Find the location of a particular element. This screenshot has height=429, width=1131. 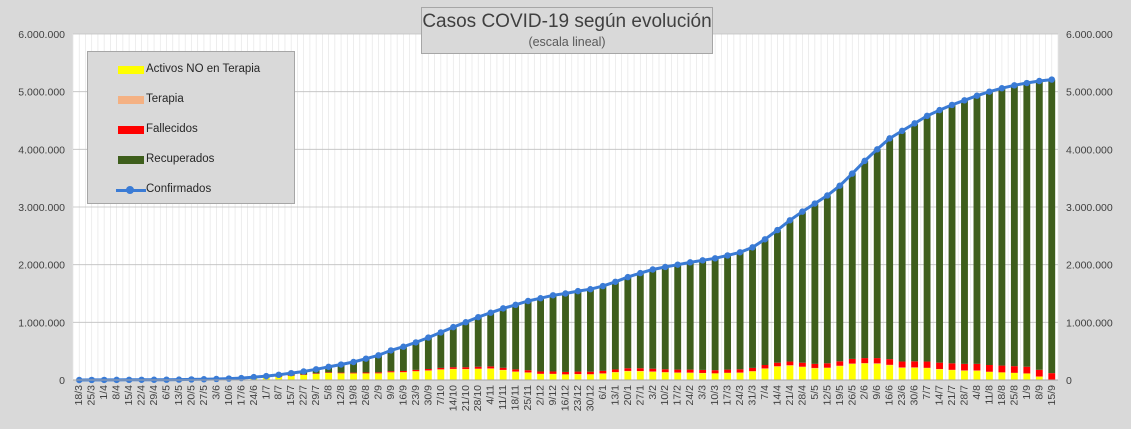

x-tick-label: 30/6 is located at coordinates (915, 395).